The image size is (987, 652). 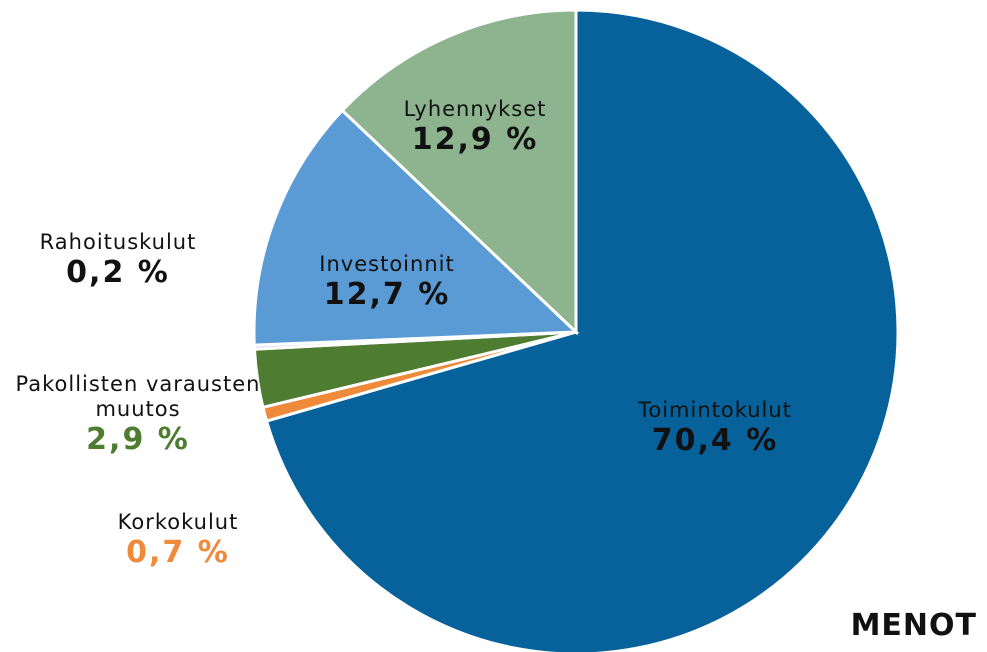 What do you see at coordinates (178, 522) in the screenshot?
I see `category-label: Korkokulut` at bounding box center [178, 522].